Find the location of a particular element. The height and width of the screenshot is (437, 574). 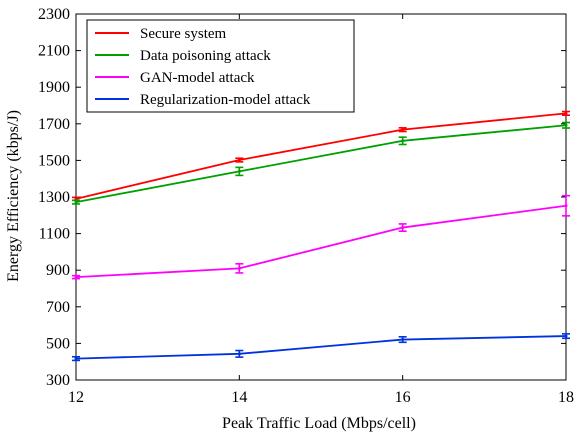

legend-item: Regularization-model attack is located at coordinates (203, 100).